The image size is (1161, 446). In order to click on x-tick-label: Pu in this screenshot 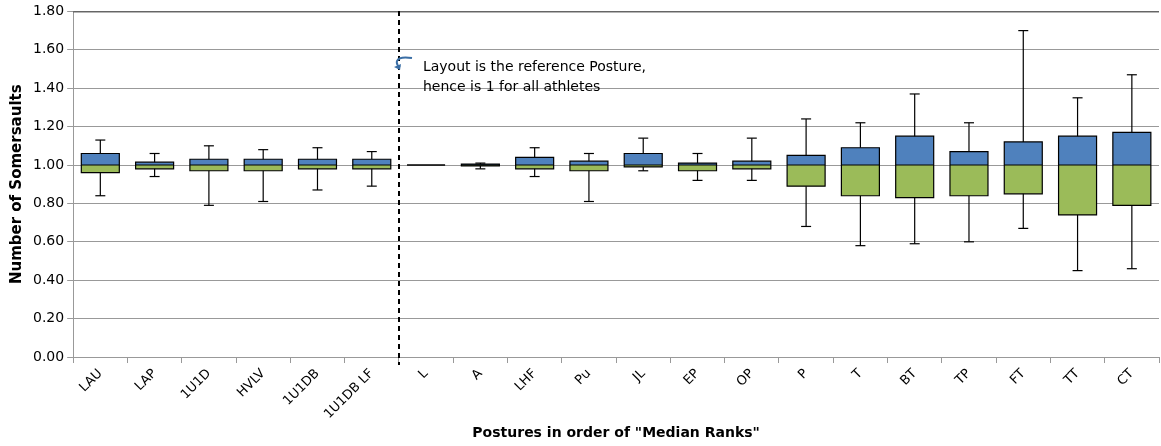, I will do `click(582, 376)`.